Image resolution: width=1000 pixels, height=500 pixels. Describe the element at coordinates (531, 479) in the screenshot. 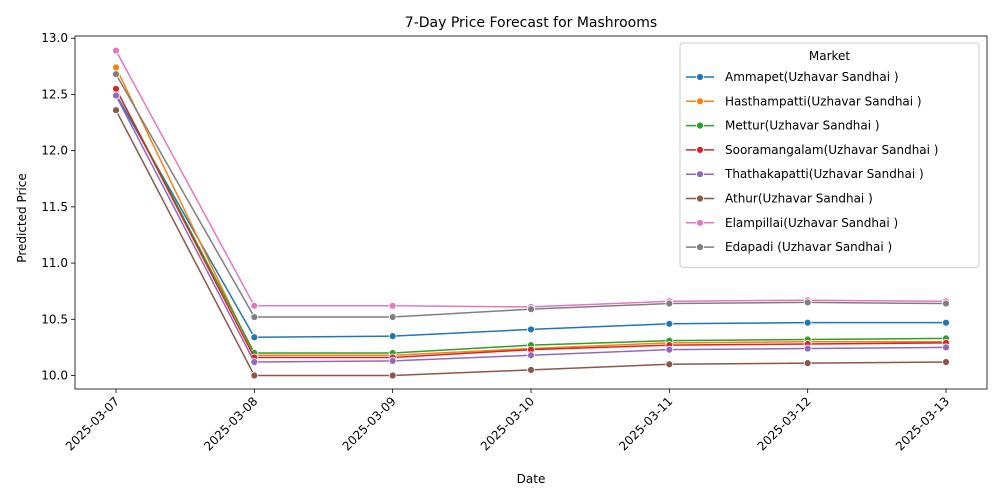

I see `x-axis-label: Date` at that location.